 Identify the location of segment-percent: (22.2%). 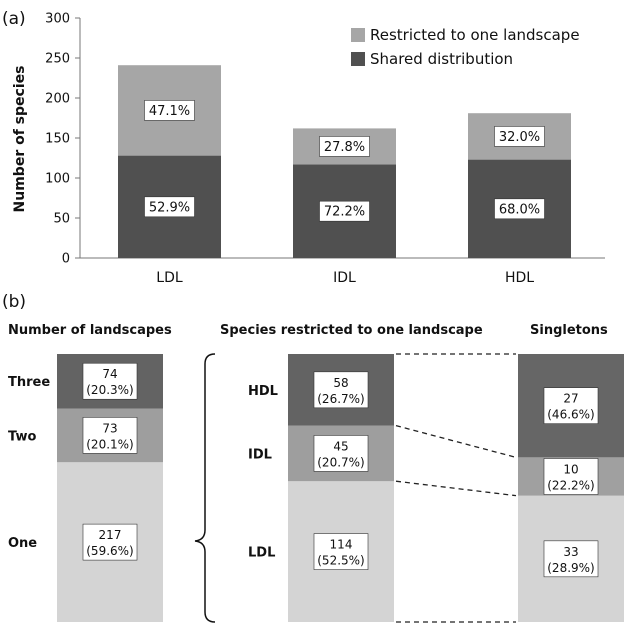
(570, 486).